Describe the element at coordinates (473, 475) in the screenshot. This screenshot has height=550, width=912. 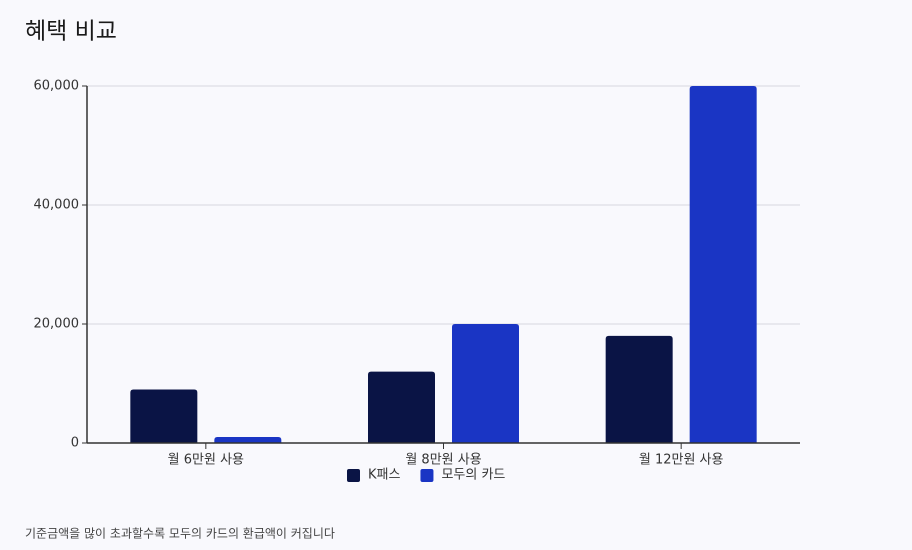
I see `legend-label: 모두의 카드` at that location.